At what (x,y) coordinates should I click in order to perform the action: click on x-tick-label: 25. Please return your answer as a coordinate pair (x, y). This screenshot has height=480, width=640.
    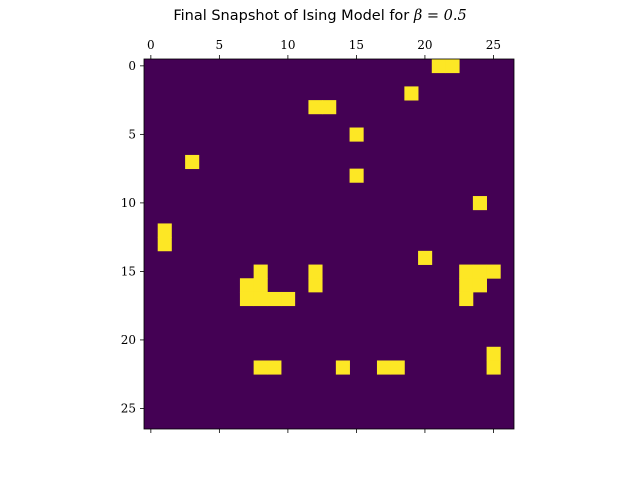
    Looking at the image, I should click on (493, 45).